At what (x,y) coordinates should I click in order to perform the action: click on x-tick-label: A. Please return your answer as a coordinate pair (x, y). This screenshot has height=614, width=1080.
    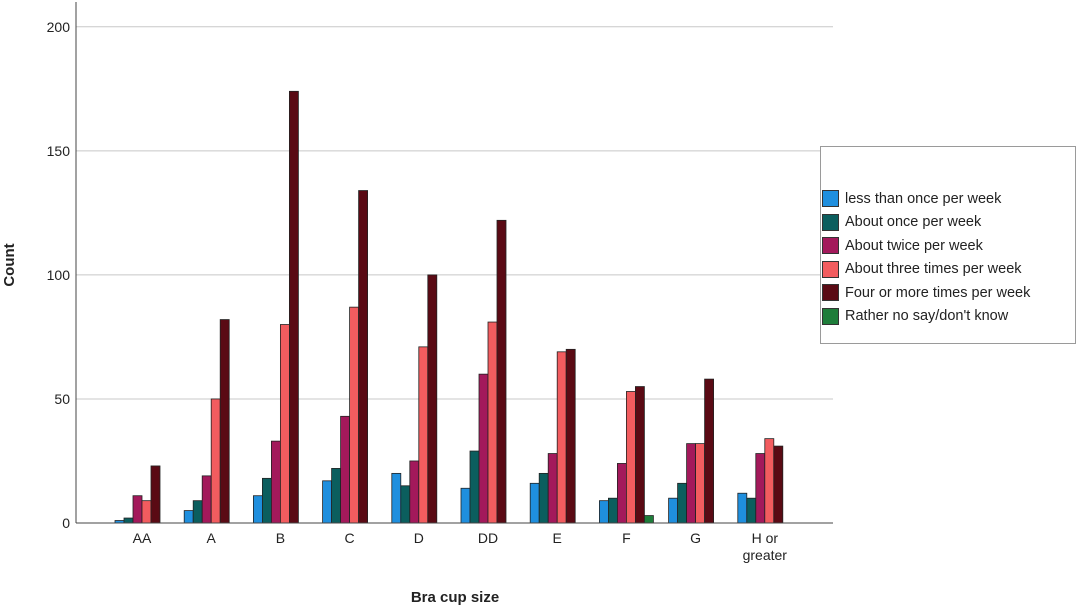
    Looking at the image, I should click on (212, 538).